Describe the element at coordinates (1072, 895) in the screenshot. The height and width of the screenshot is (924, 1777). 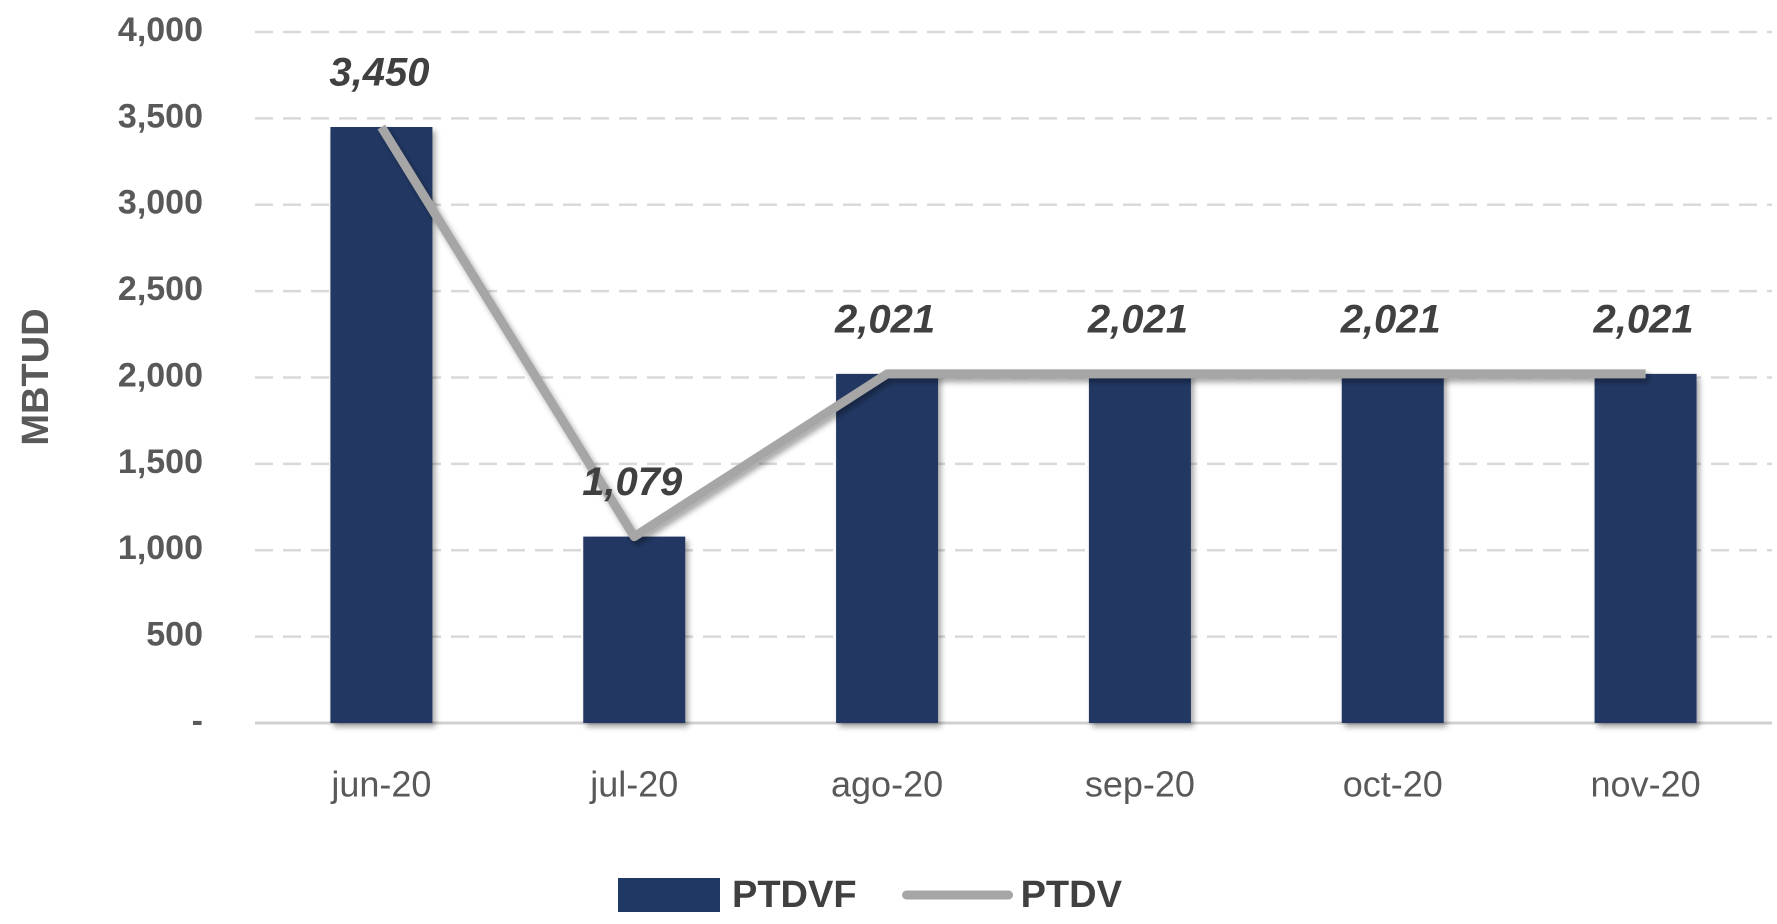
I see `legend-label: PTDV` at that location.